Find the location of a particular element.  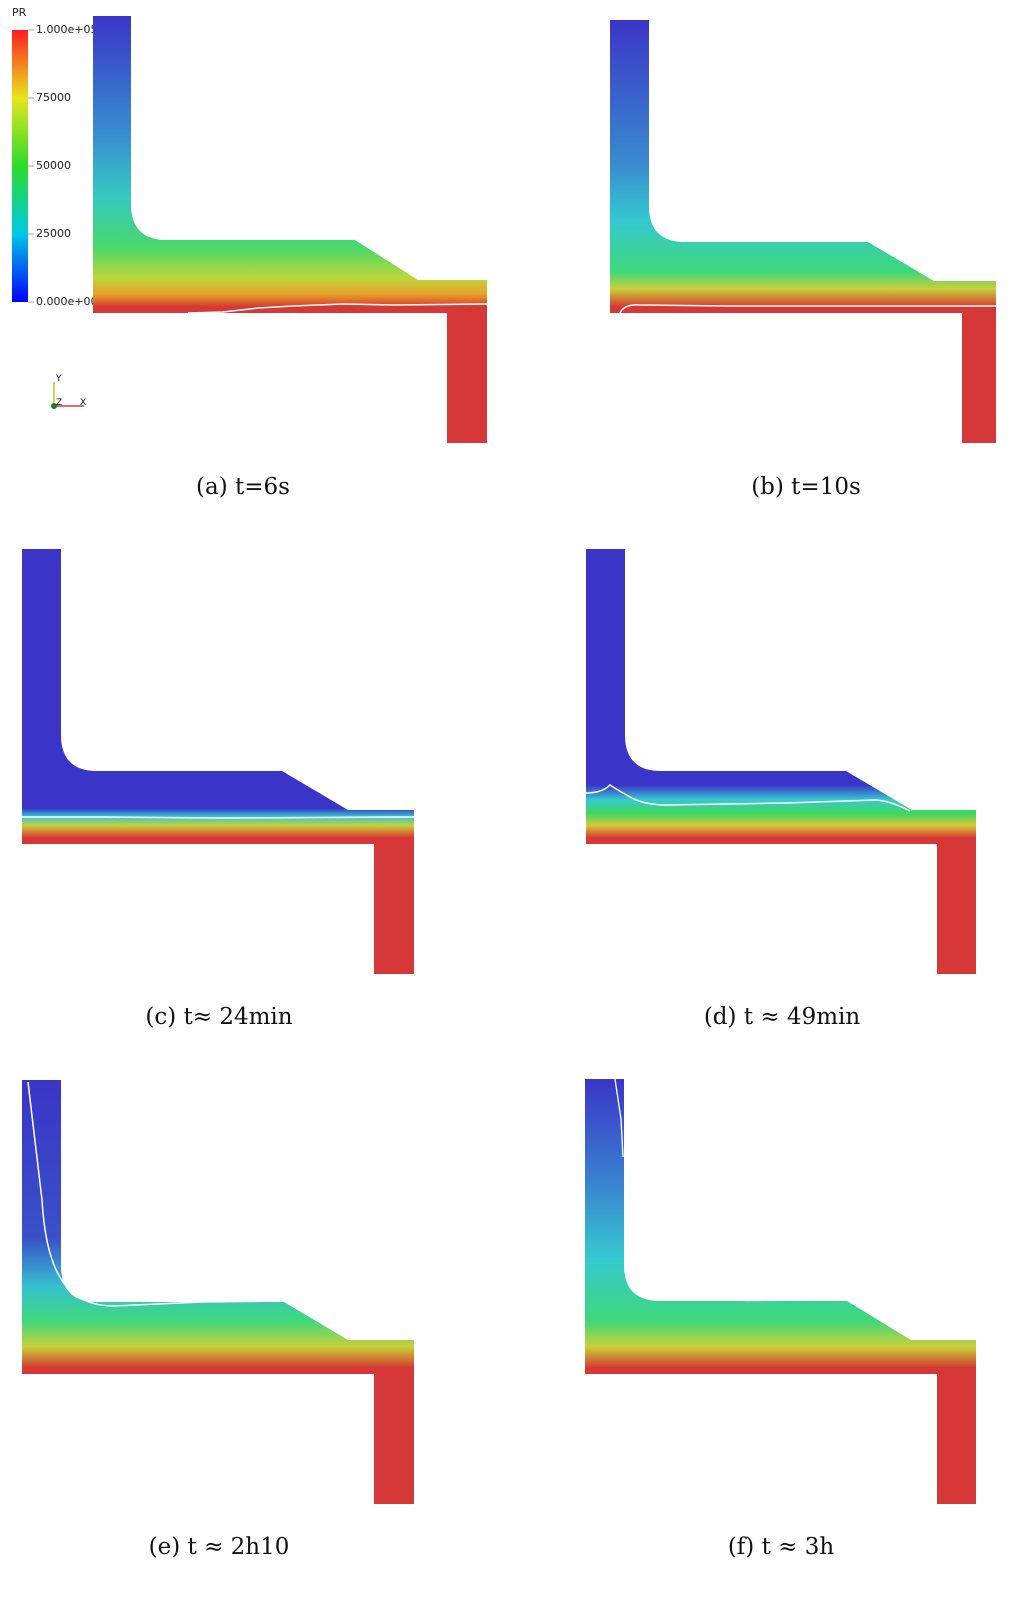

legend-title: PR is located at coordinates (19, 12).